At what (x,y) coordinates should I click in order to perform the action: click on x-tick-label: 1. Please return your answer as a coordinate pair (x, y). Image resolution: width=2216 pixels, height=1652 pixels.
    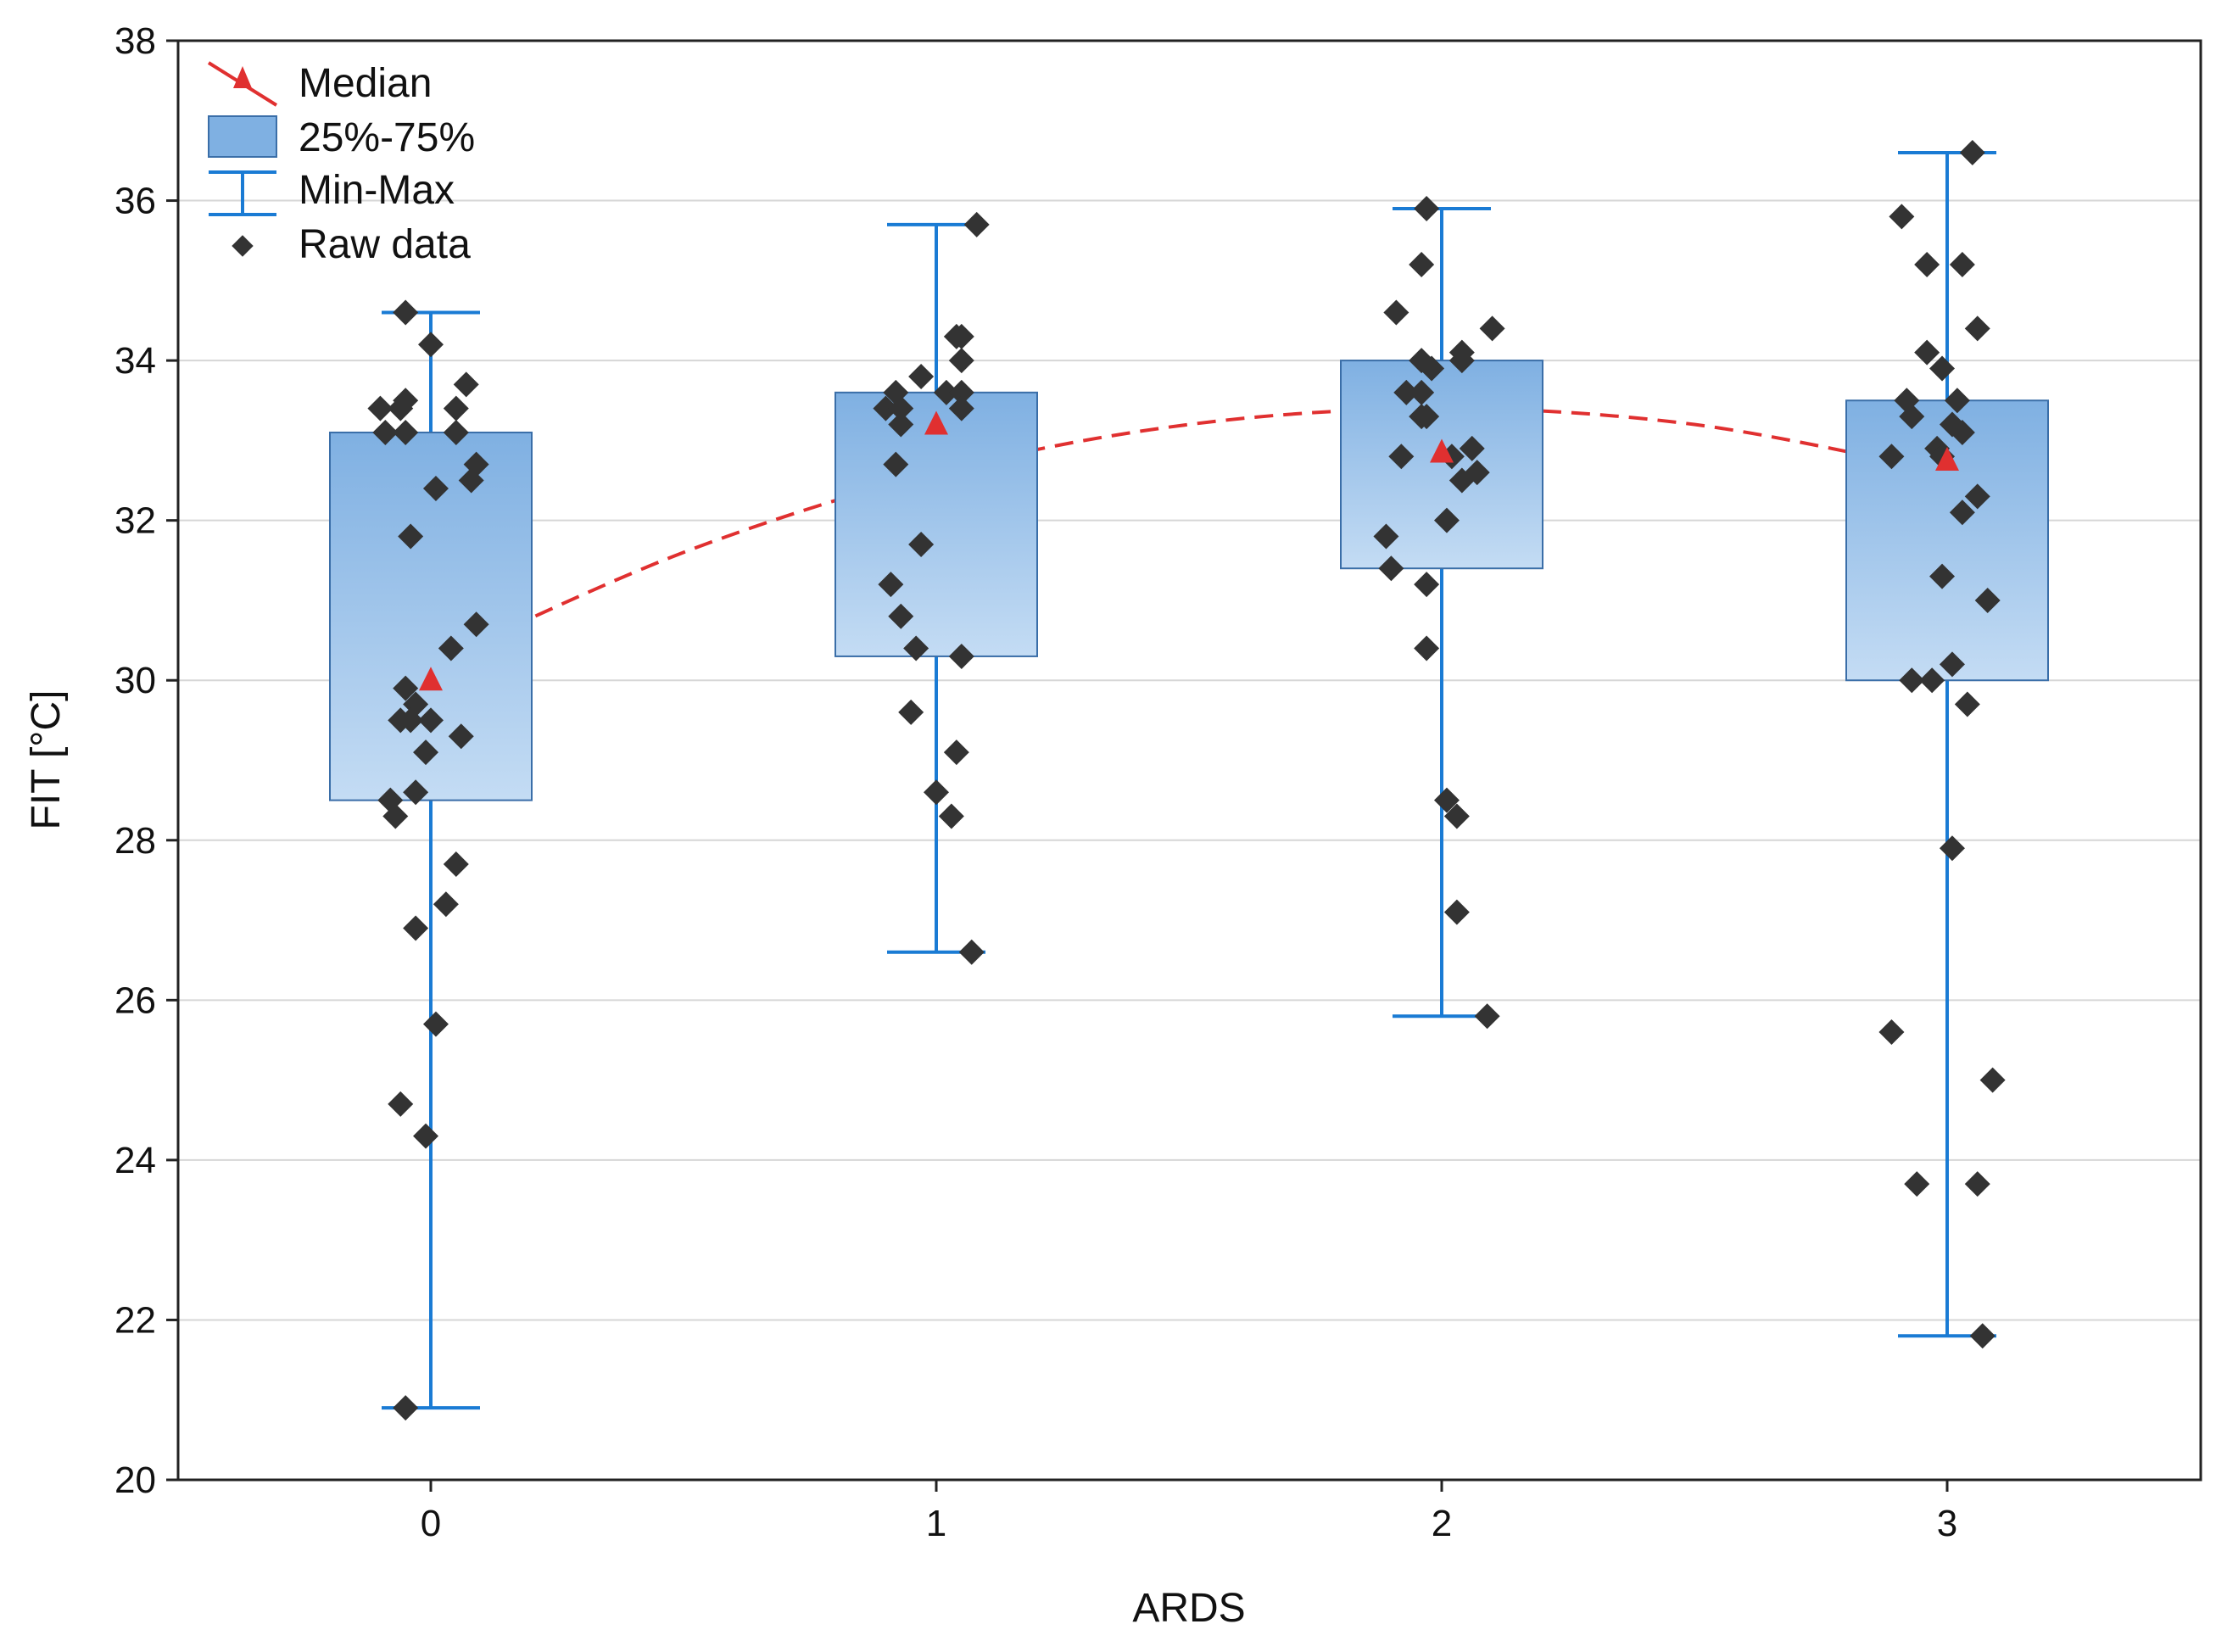
    Looking at the image, I should click on (936, 1524).